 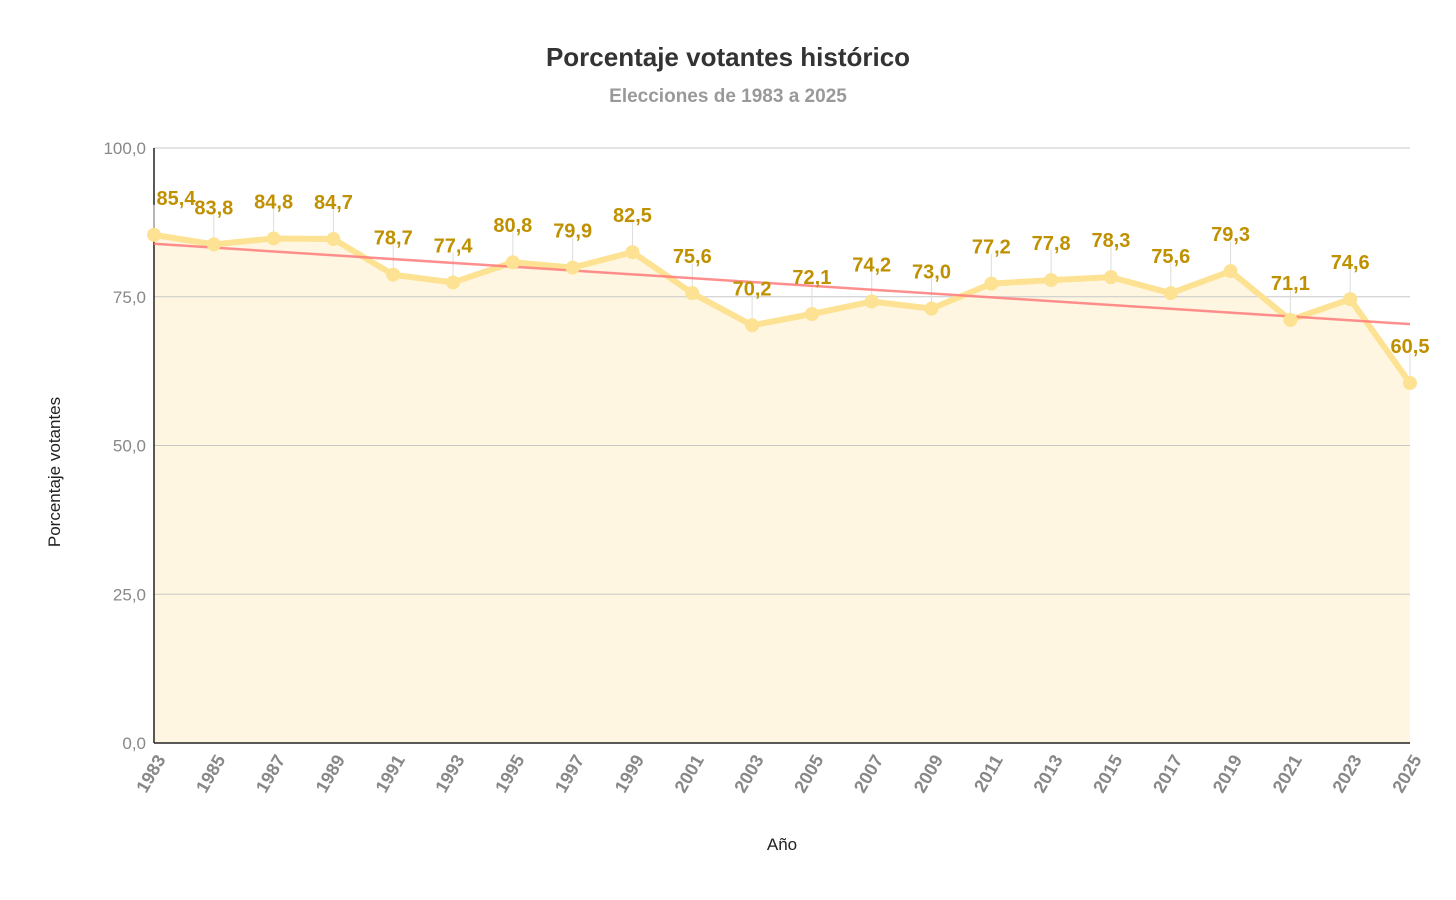 What do you see at coordinates (1346, 773) in the screenshot?
I see `x-tick-label: 2023` at bounding box center [1346, 773].